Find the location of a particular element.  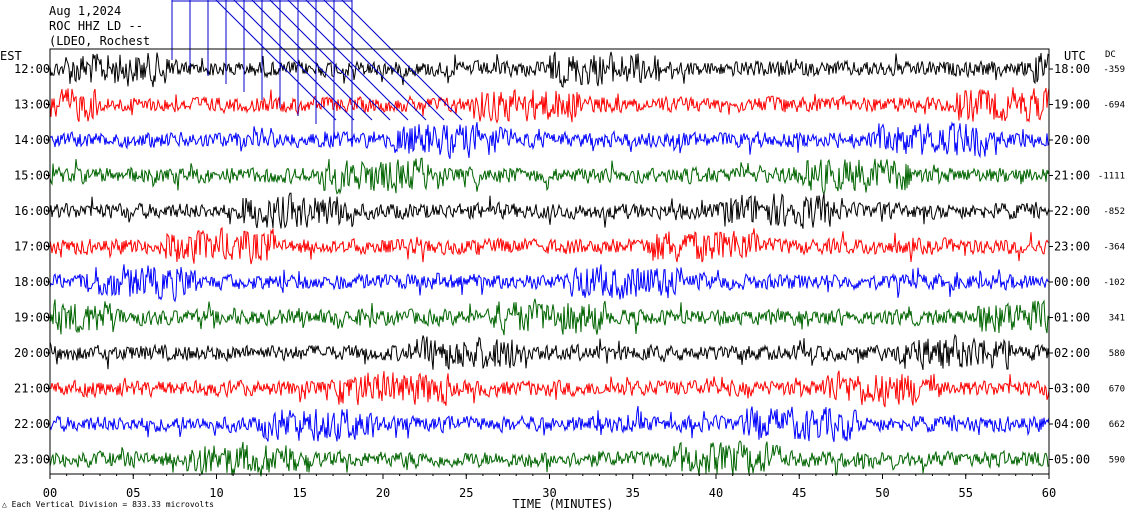

dc-value: 670 is located at coordinates (1117, 390).